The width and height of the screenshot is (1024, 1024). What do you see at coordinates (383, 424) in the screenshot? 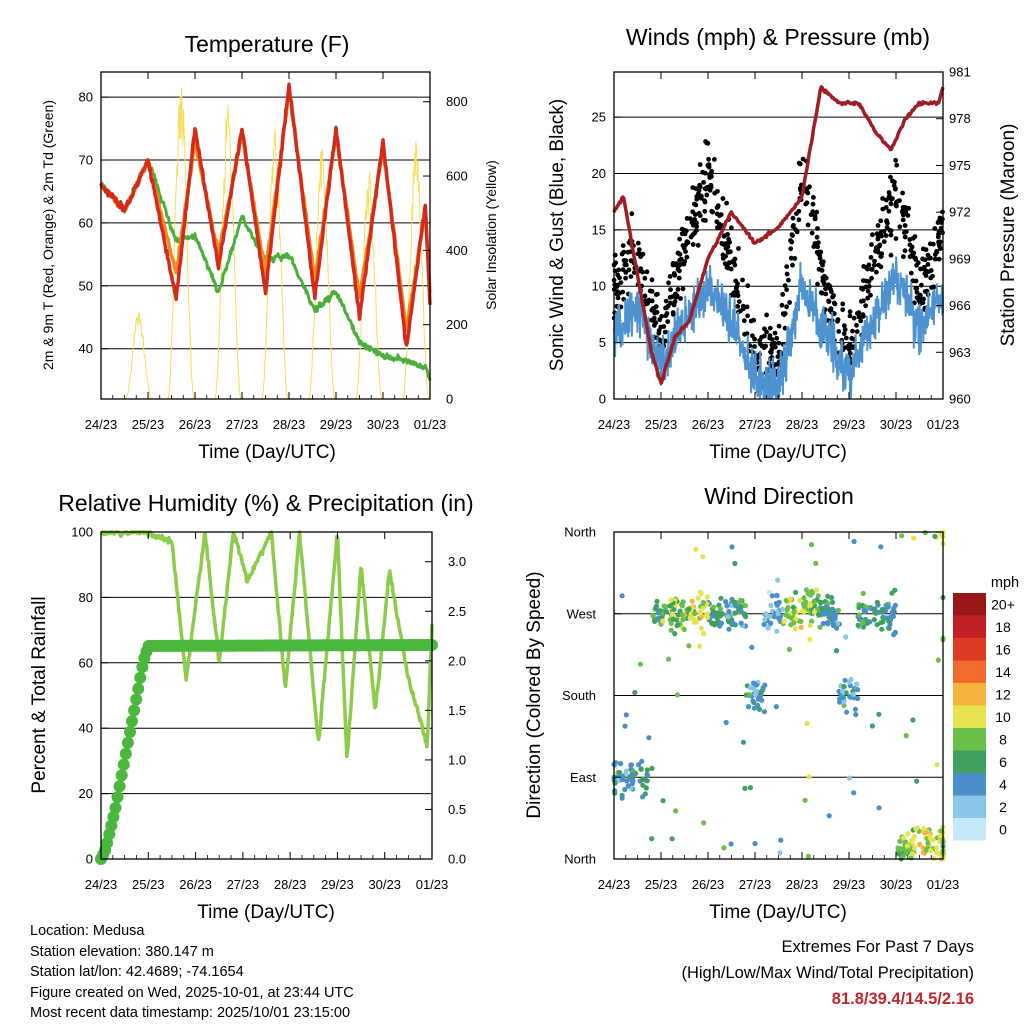
I see `temperature-xtick-label: 30/23` at bounding box center [383, 424].